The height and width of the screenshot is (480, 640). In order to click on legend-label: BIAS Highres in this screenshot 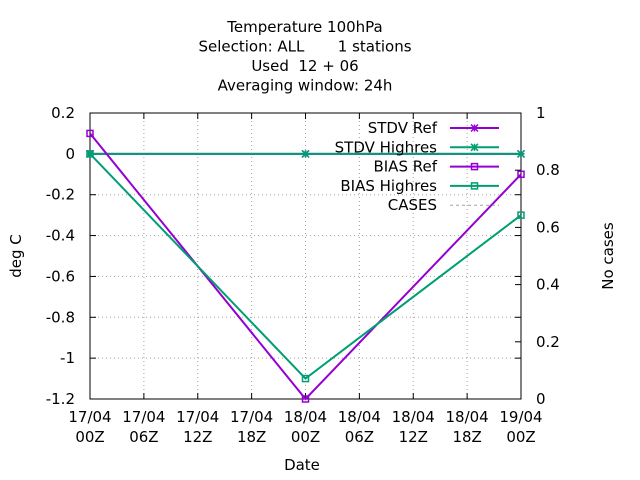, I will do `click(388, 186)`.